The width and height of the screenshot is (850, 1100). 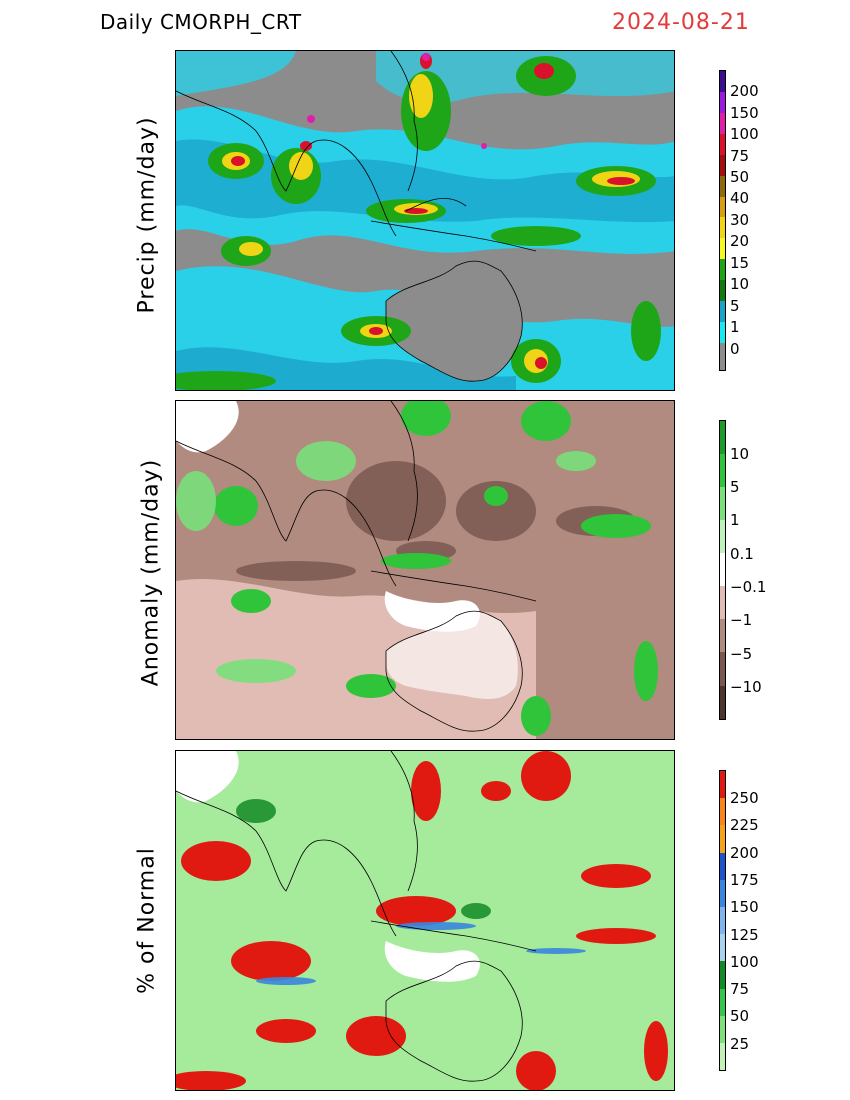 I want to click on anomaly-colorbar, so click(x=722, y=570).